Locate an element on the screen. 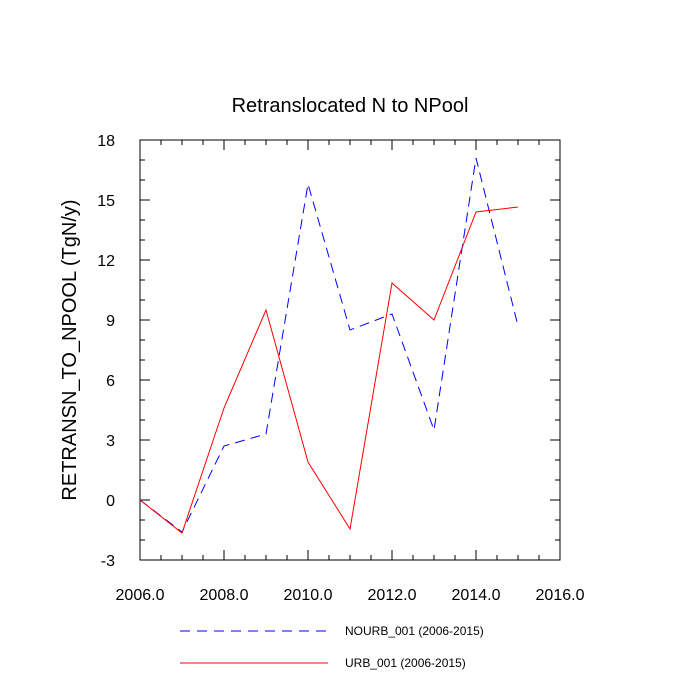  x-tick-label: 2006.0 is located at coordinates (140, 595).